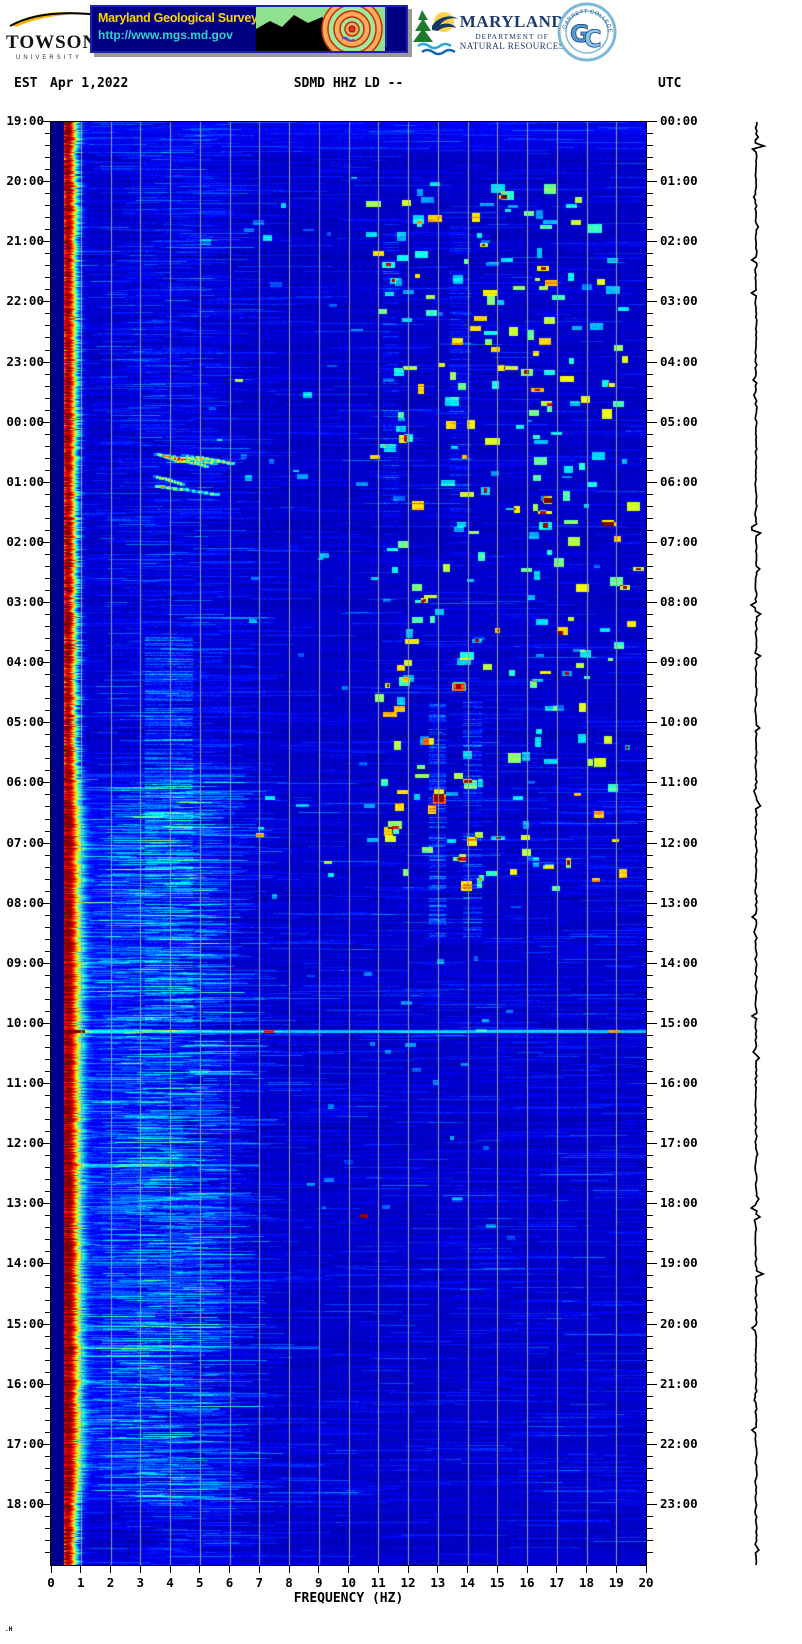 The image size is (802, 1644). I want to click on time-tick-label-utc: 22:00, so click(679, 1443).